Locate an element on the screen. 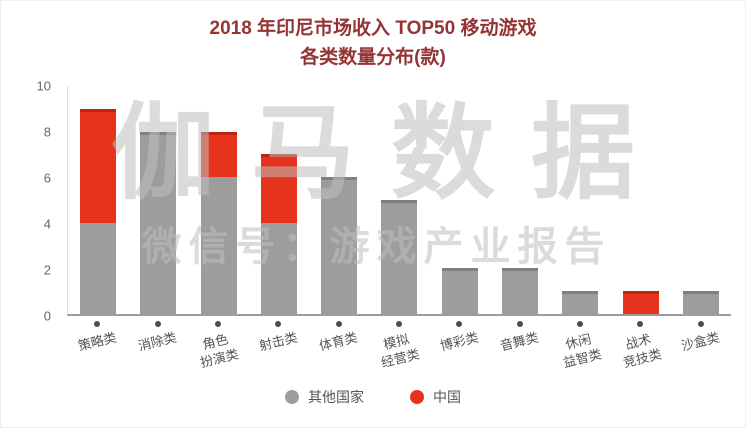 This screenshot has height=428, width=746. x-category: 模拟 经营类 is located at coordinates (399, 350).